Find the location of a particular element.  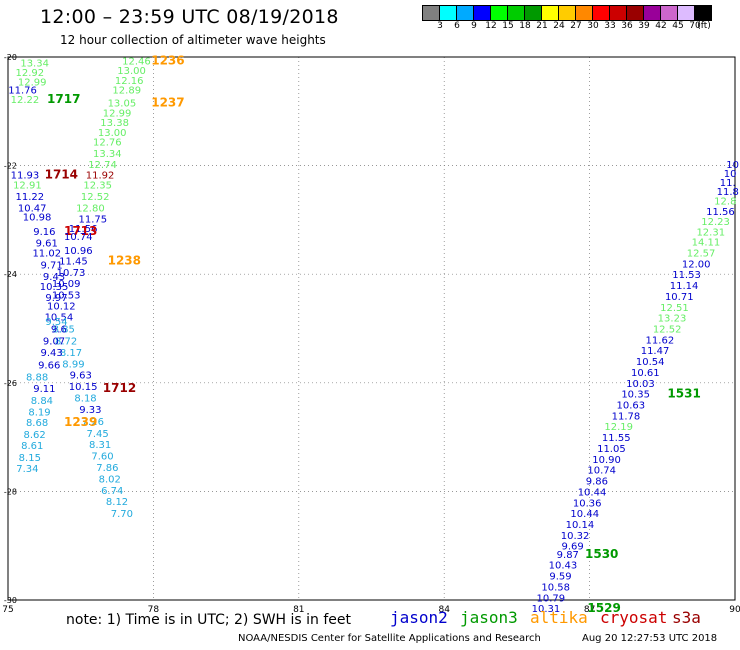

color-scale-label: 21 is located at coordinates (542, 26).